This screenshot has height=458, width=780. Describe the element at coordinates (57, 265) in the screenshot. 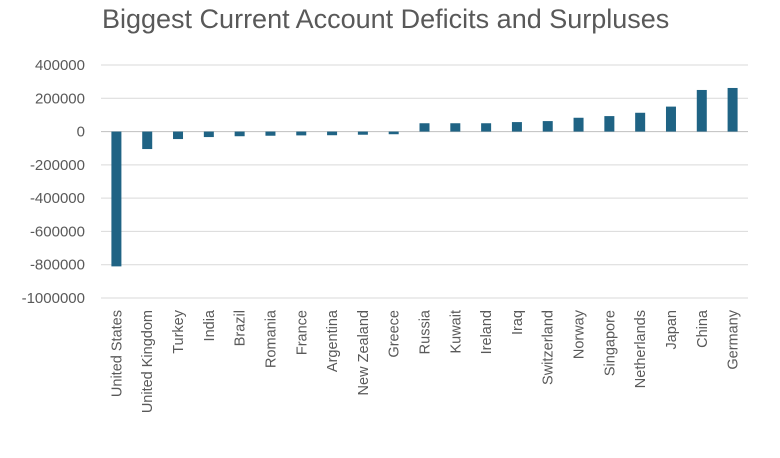

I see `y-tick-label: -800000` at that location.